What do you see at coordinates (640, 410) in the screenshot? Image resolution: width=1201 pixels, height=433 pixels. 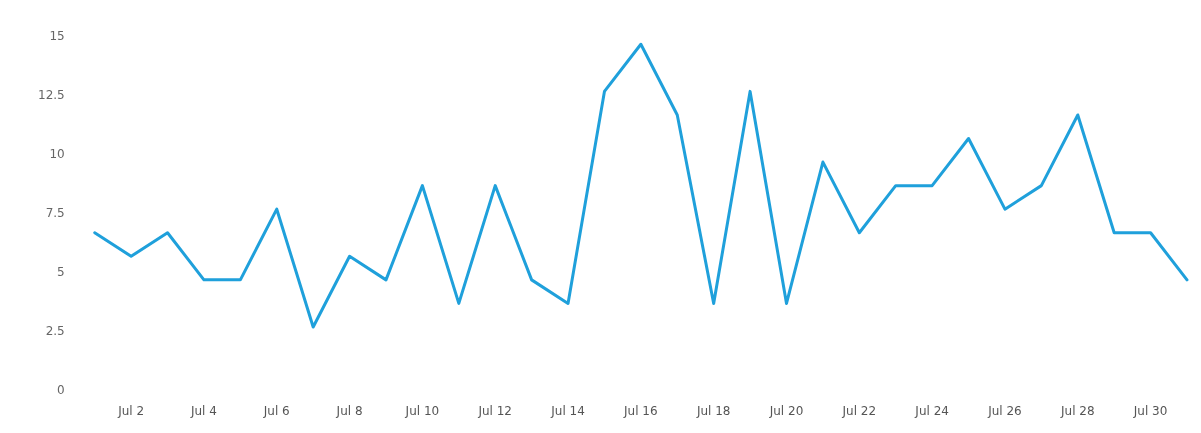 I see `x-tick-label: Jul 16` at bounding box center [640, 410].